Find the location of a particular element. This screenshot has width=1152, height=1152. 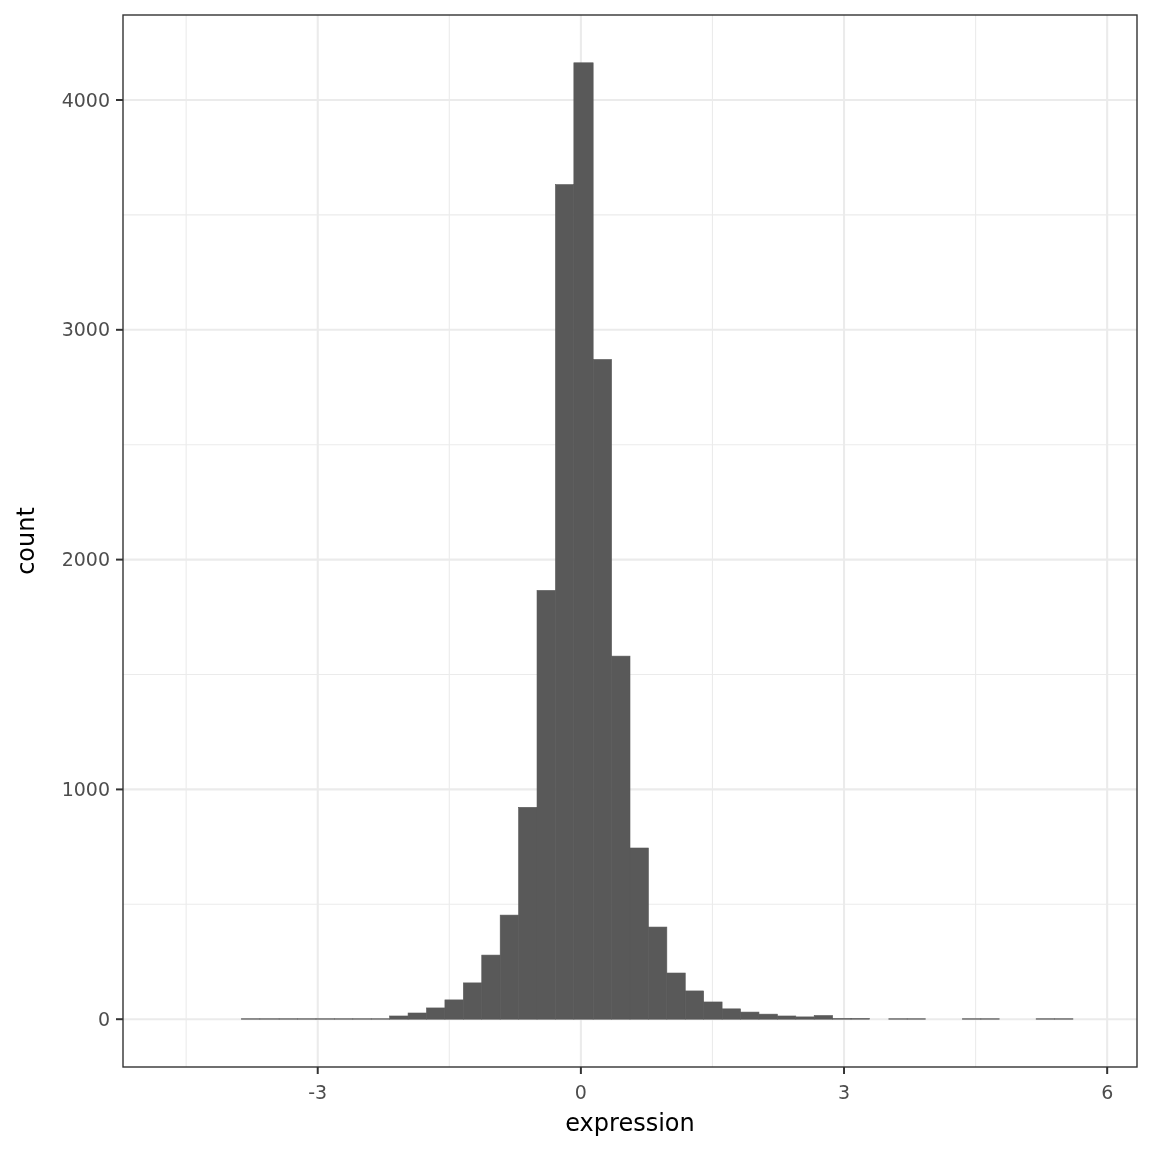

y-axis-title: count is located at coordinates (26, 541).